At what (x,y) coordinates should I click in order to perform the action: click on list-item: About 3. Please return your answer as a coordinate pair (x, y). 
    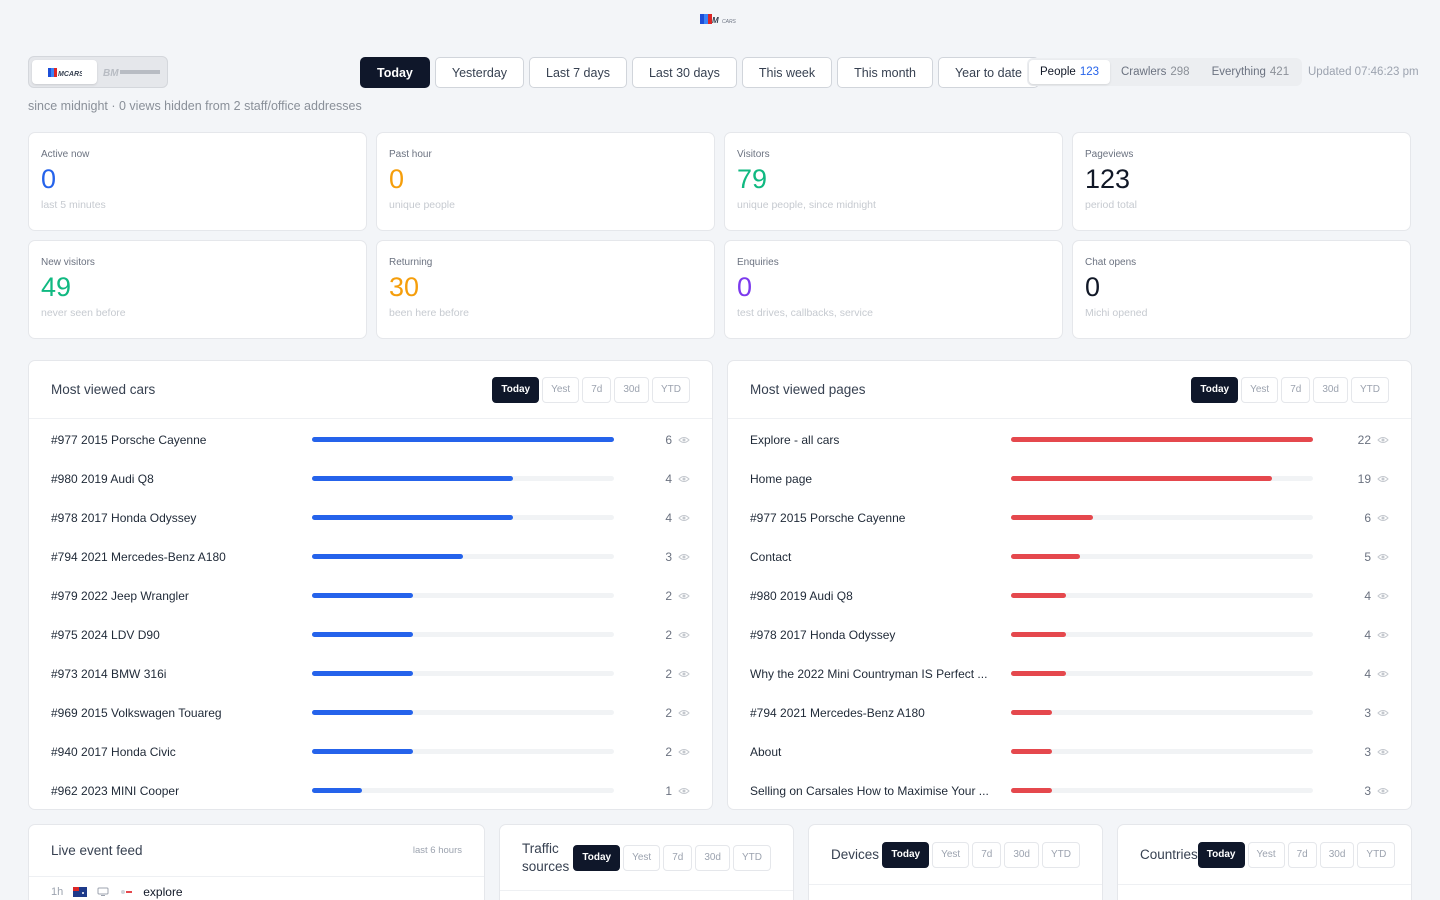
    Looking at the image, I should click on (1069, 751).